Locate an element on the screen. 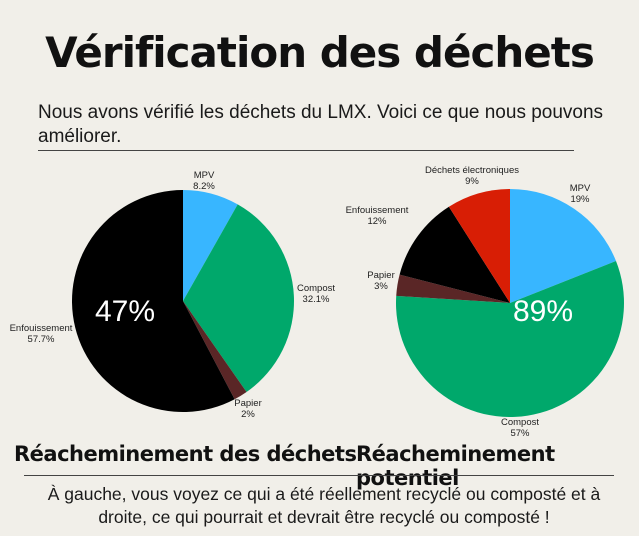  slice-value-label: 8.2% is located at coordinates (204, 186).